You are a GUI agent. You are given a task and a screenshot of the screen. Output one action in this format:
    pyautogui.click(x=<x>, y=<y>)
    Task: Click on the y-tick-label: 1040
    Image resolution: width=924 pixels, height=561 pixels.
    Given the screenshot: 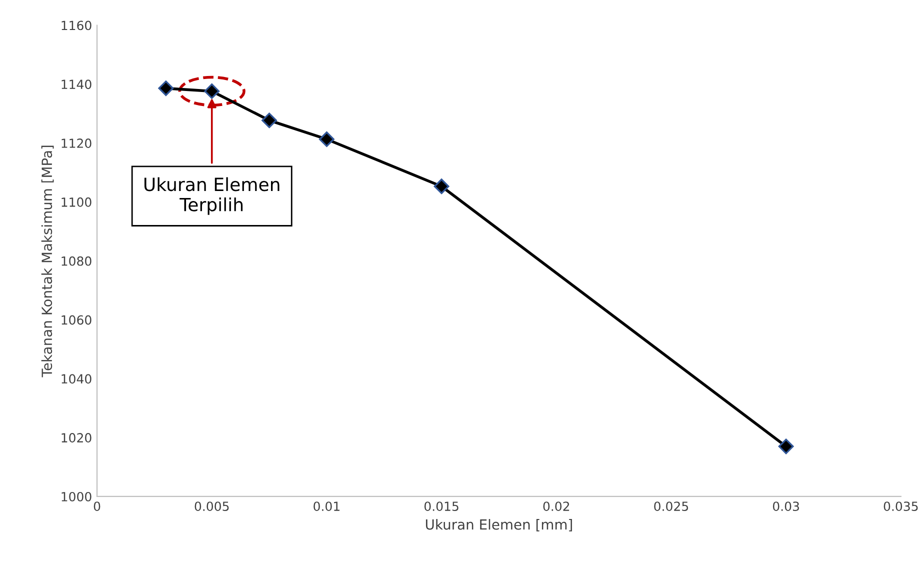 What is the action you would take?
    pyautogui.click(x=77, y=379)
    